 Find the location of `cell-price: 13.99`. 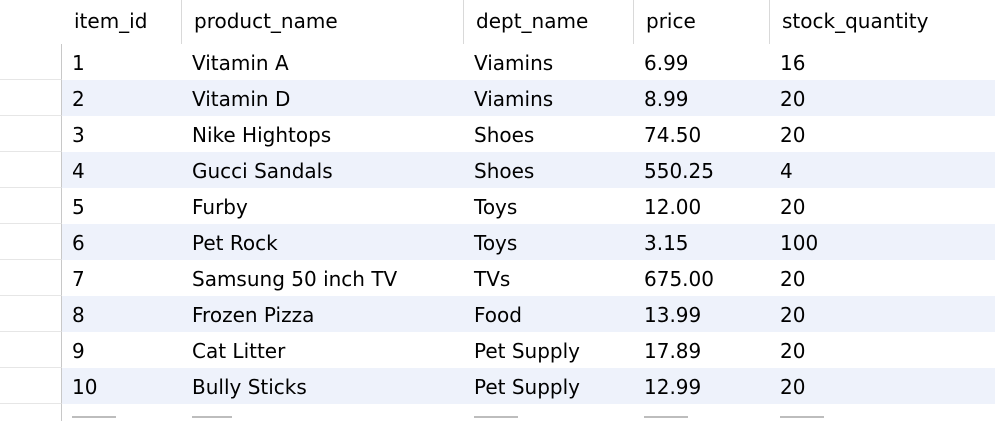

cell-price: 13.99 is located at coordinates (673, 315).